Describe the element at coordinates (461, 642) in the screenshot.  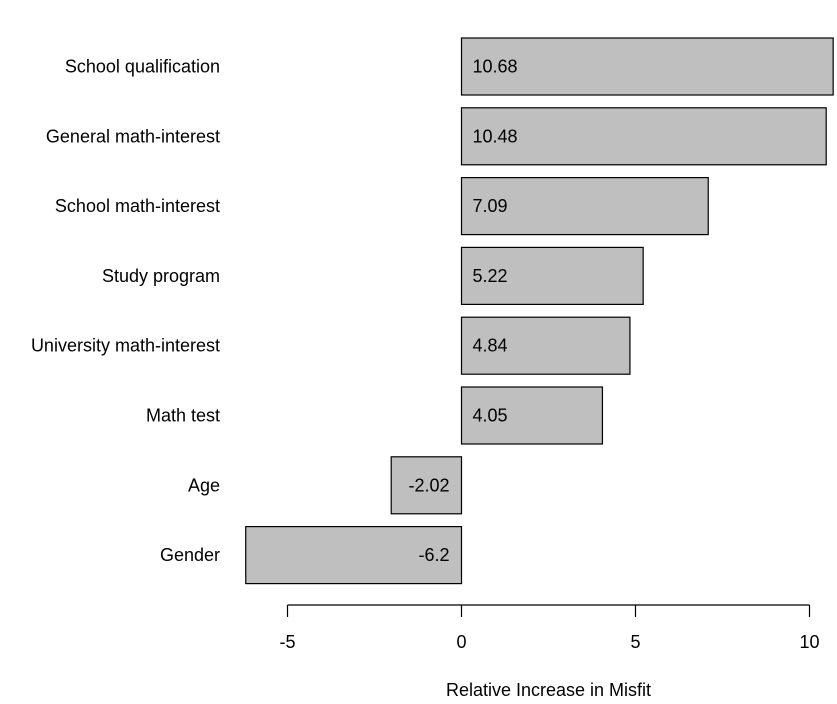
I see `x-tick-label: 0` at that location.